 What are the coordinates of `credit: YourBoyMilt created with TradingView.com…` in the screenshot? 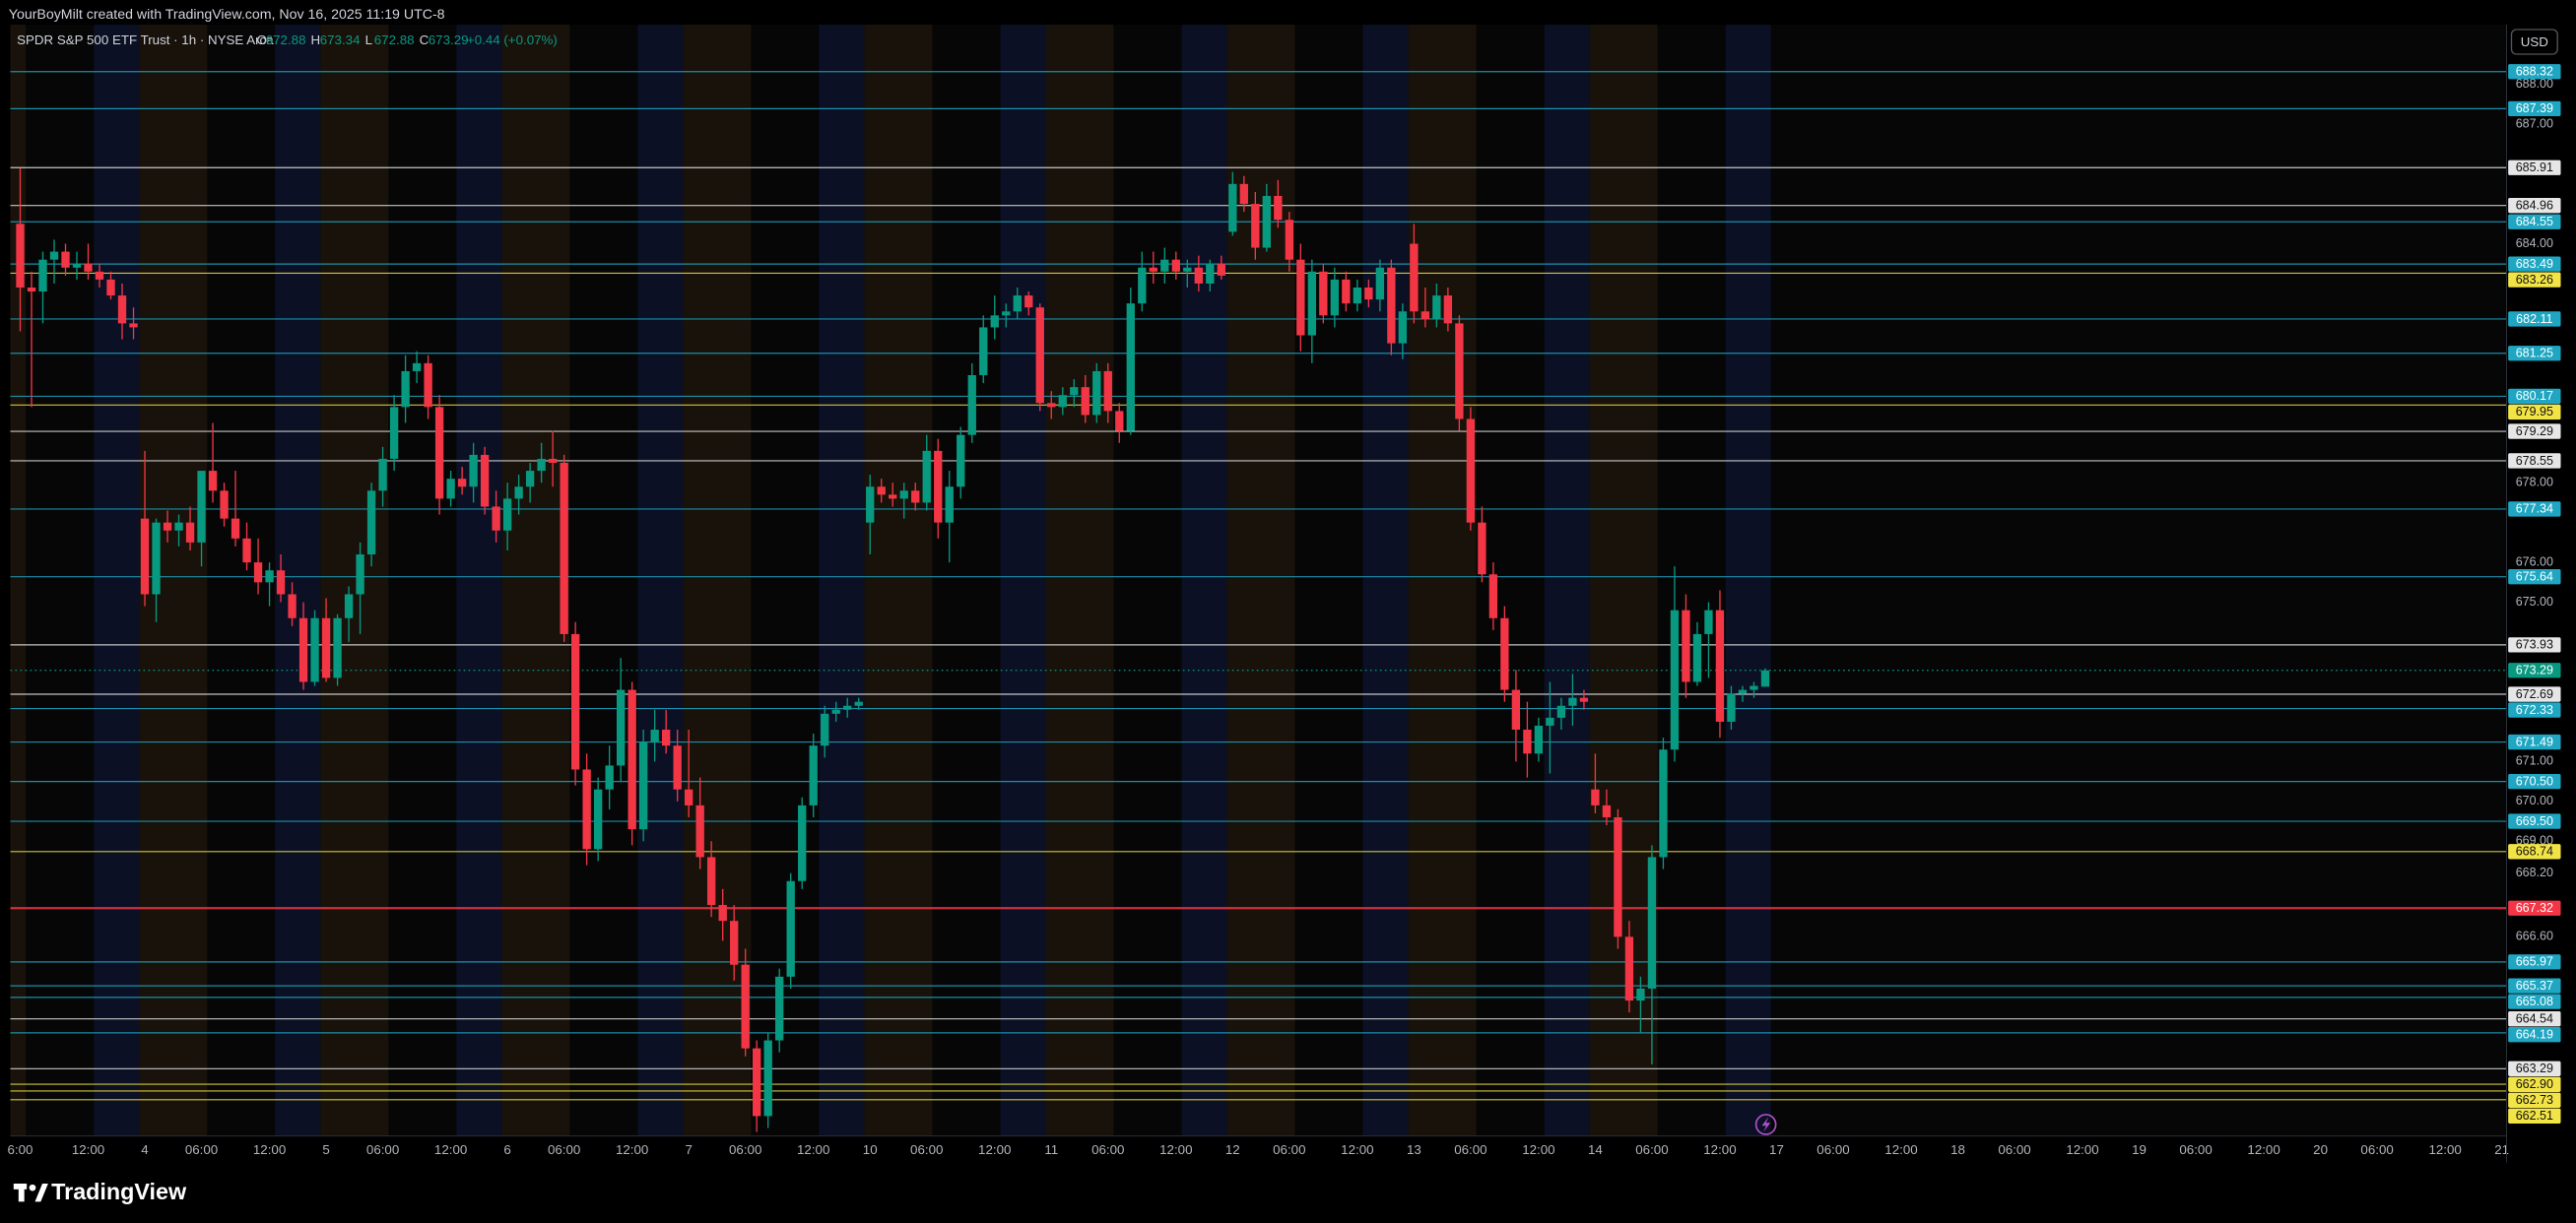 It's located at (227, 15).